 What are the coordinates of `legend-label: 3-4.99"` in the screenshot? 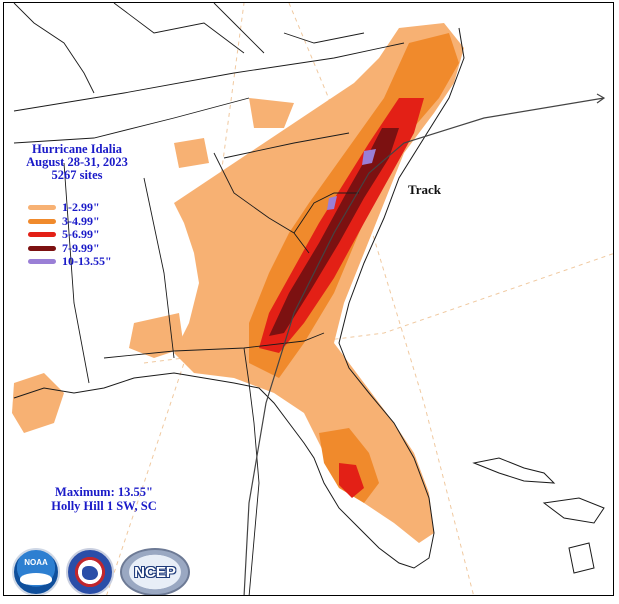 It's located at (81, 220).